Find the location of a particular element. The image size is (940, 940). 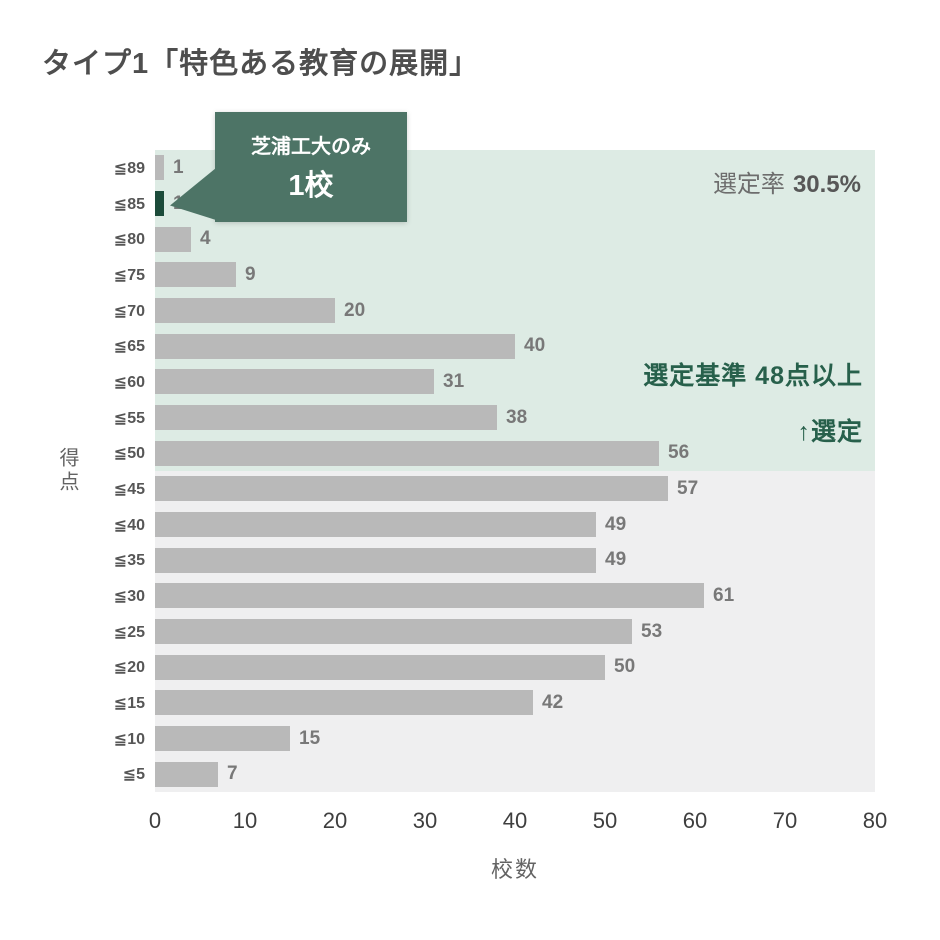

bar-row: ≦20 50 is located at coordinates (494, 667).